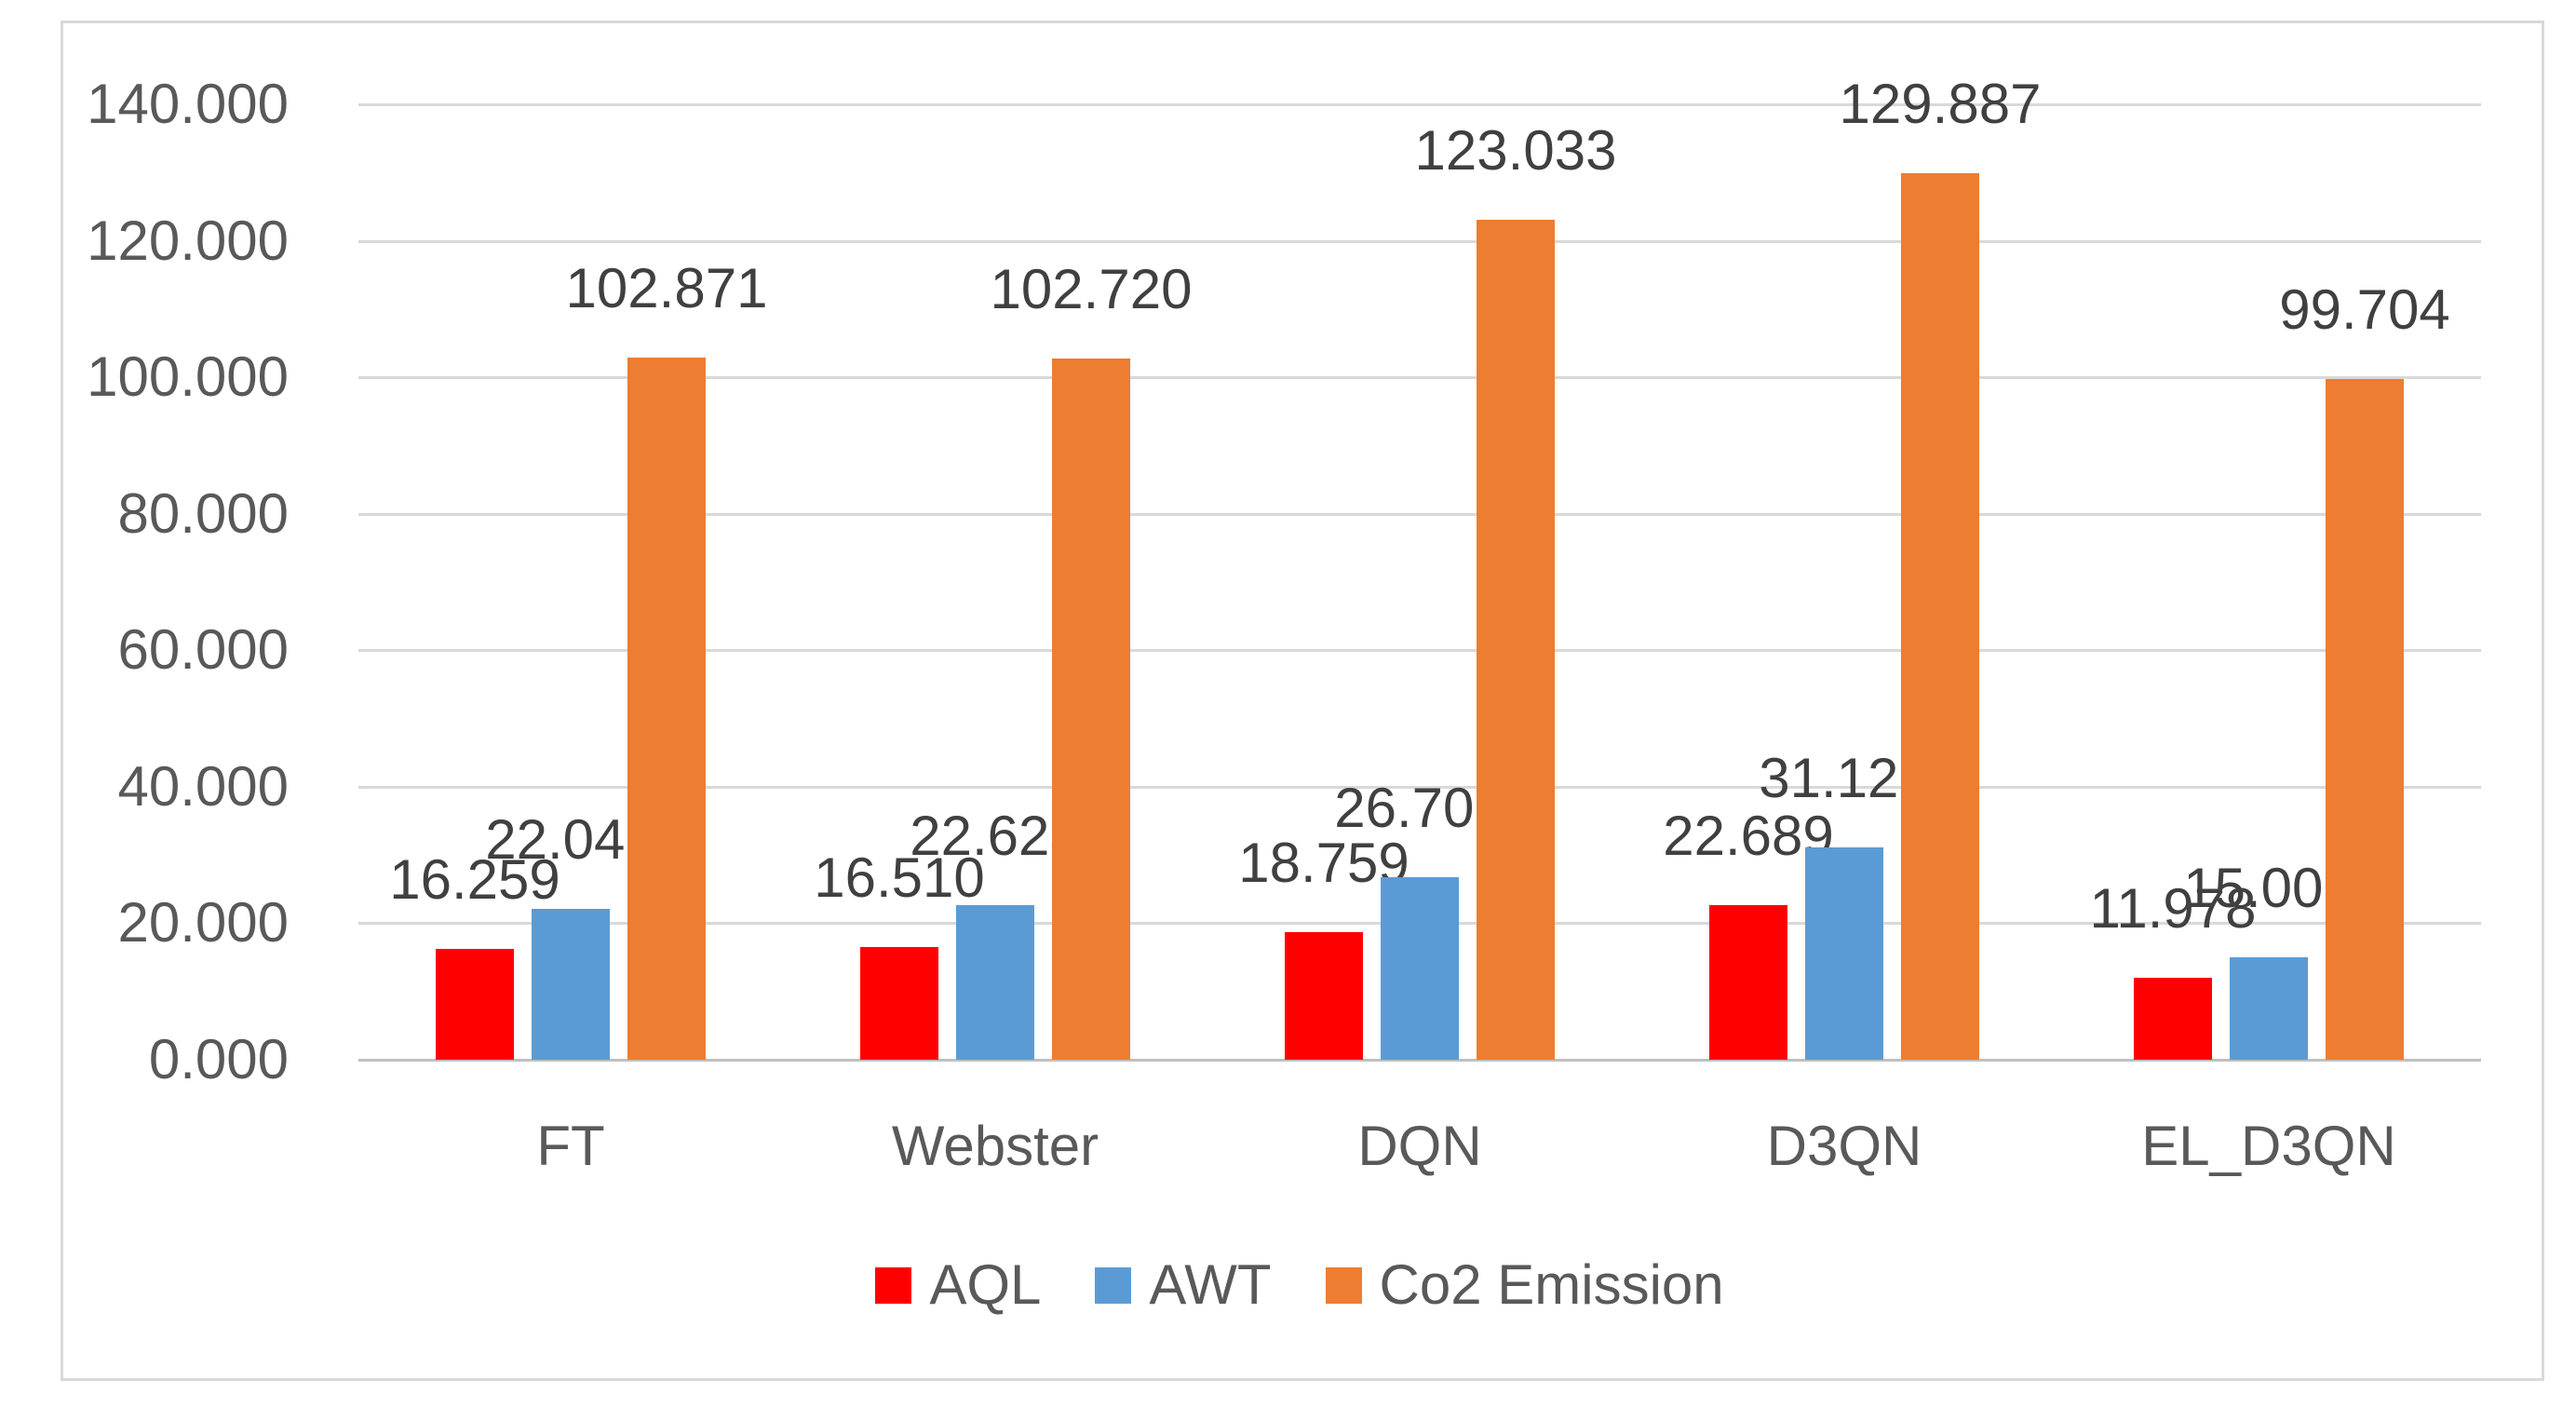 Image resolution: width=2576 pixels, height=1408 pixels. What do you see at coordinates (1420, 969) in the screenshot?
I see `bar-awt-DQN` at bounding box center [1420, 969].